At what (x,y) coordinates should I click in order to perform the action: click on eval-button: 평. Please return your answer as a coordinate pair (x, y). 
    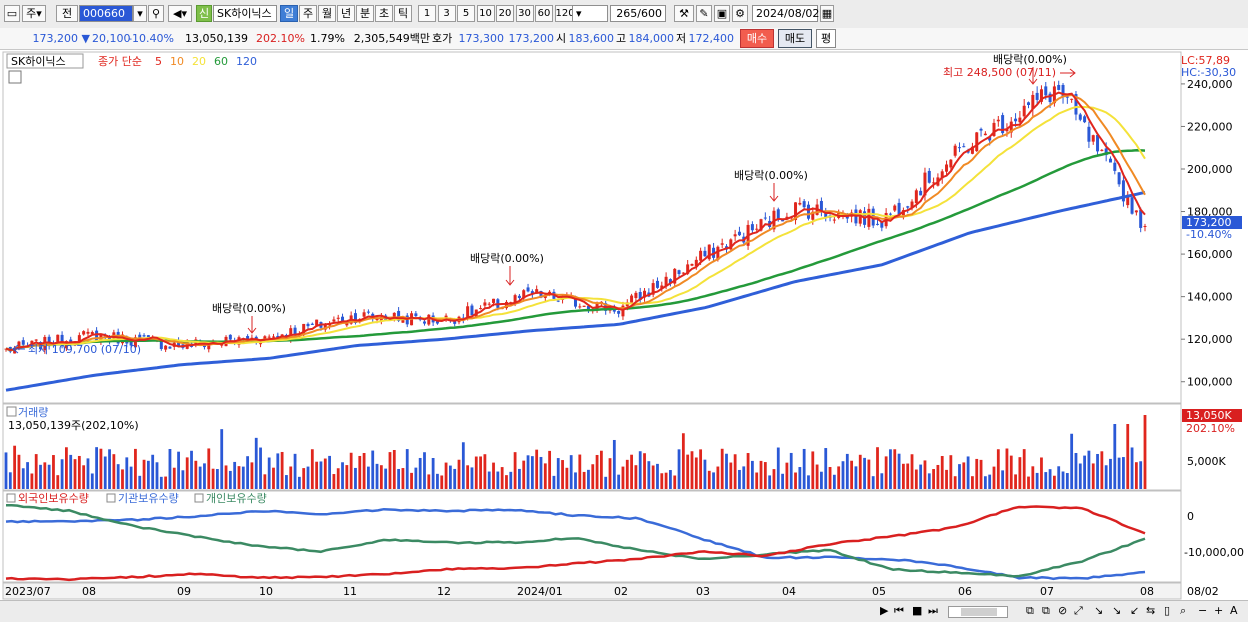
    Looking at the image, I should click on (826, 38).